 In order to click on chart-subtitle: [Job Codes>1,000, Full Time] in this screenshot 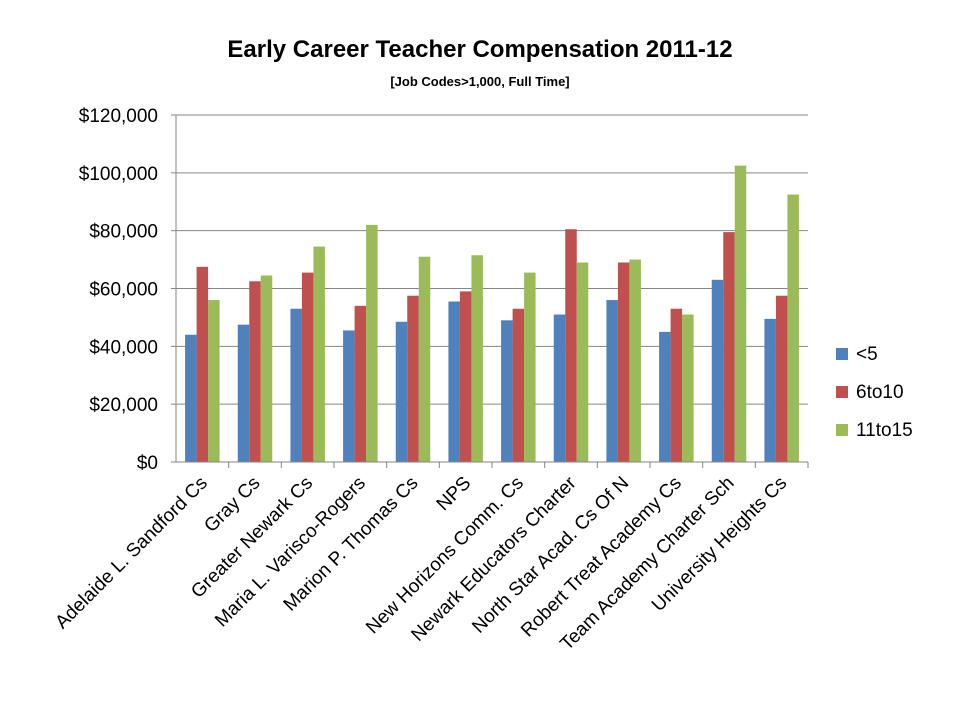, I will do `click(480, 81)`.